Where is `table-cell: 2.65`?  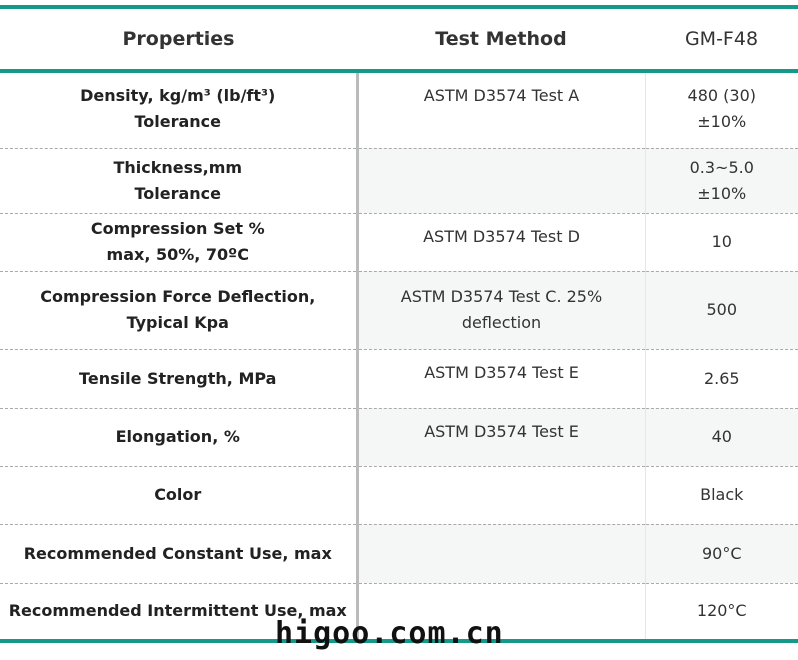 table-cell: 2.65 is located at coordinates (721, 378).